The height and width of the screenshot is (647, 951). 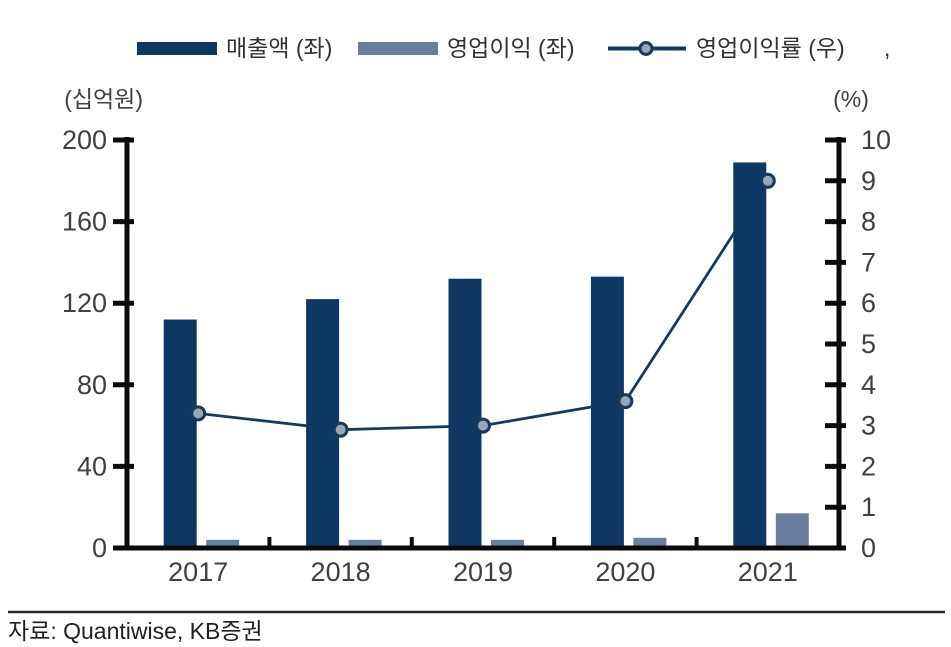 What do you see at coordinates (465, 413) in the screenshot?
I see `revenue-bar-2019` at bounding box center [465, 413].